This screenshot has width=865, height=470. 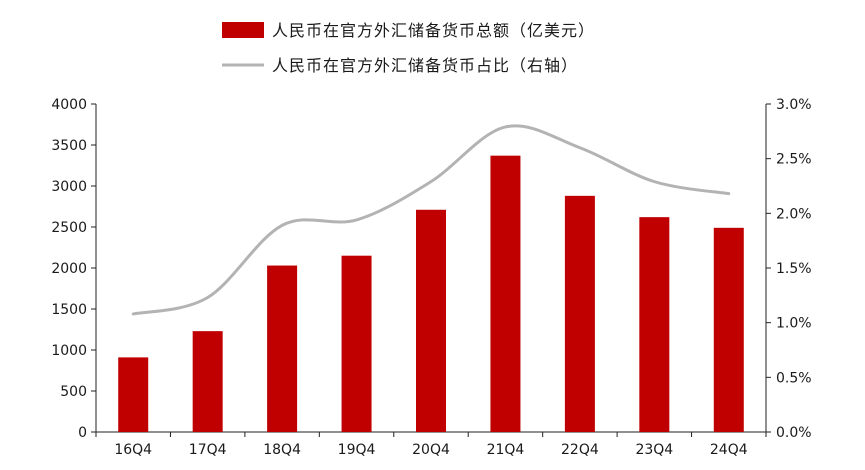 What do you see at coordinates (729, 450) in the screenshot?
I see `x-tick-label: 24Q4` at bounding box center [729, 450].